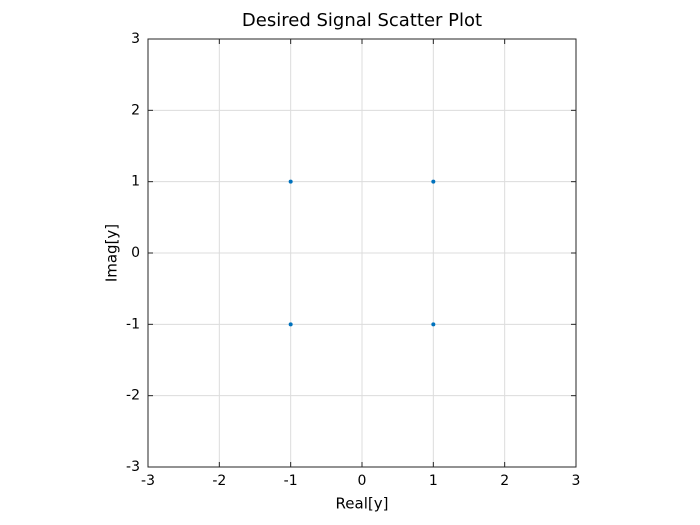  What do you see at coordinates (362, 481) in the screenshot?
I see `x-tick-label: 0` at bounding box center [362, 481].